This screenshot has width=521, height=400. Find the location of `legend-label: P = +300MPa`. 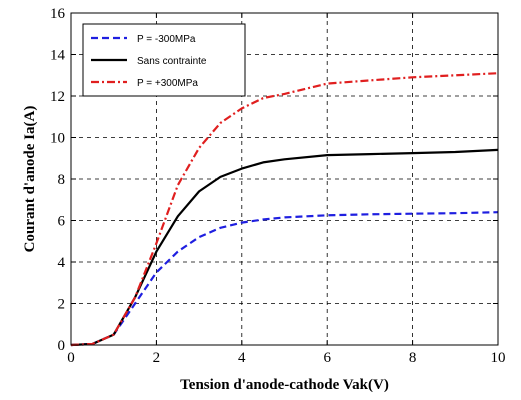

legend-label: P = +300MPa is located at coordinates (167, 83).